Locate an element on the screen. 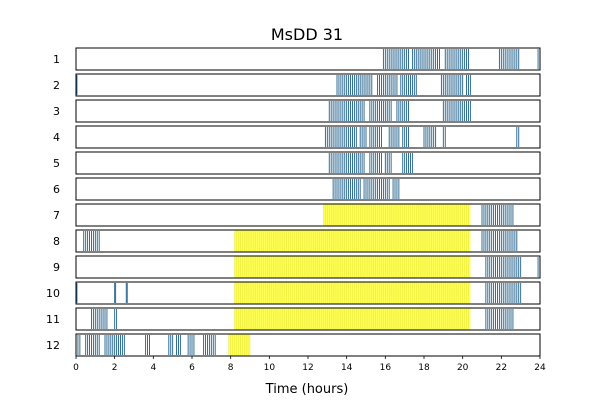 The width and height of the screenshot is (600, 405). row-label: 8 is located at coordinates (56, 241).